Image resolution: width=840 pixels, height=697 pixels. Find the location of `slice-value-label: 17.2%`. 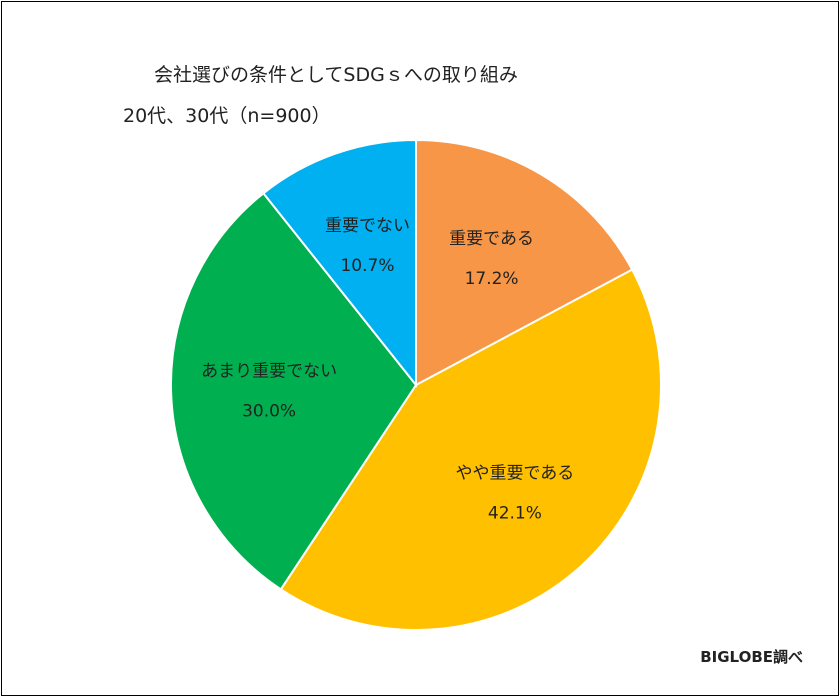

slice-value-label: 17.2% is located at coordinates (492, 279).